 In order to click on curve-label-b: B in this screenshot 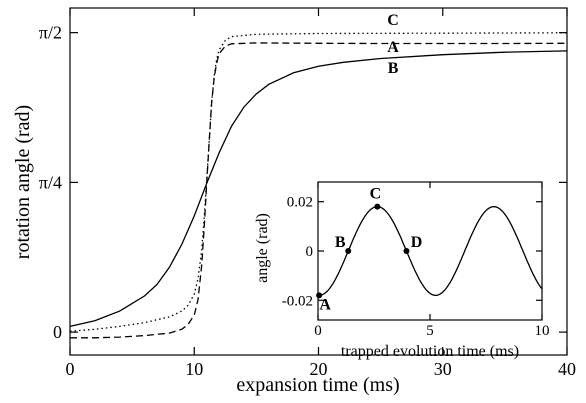, I will do `click(393, 68)`.